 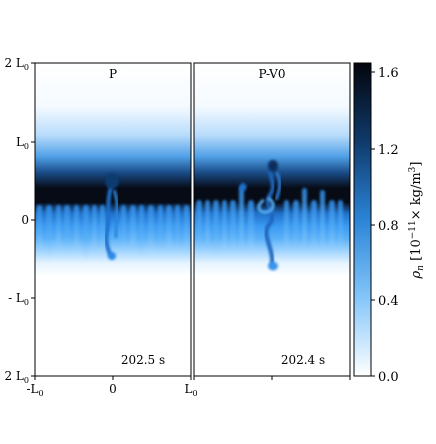 I want to click on y-axis: 2 L0 L0 0 - L0 2 L0, so click(x=19, y=220).